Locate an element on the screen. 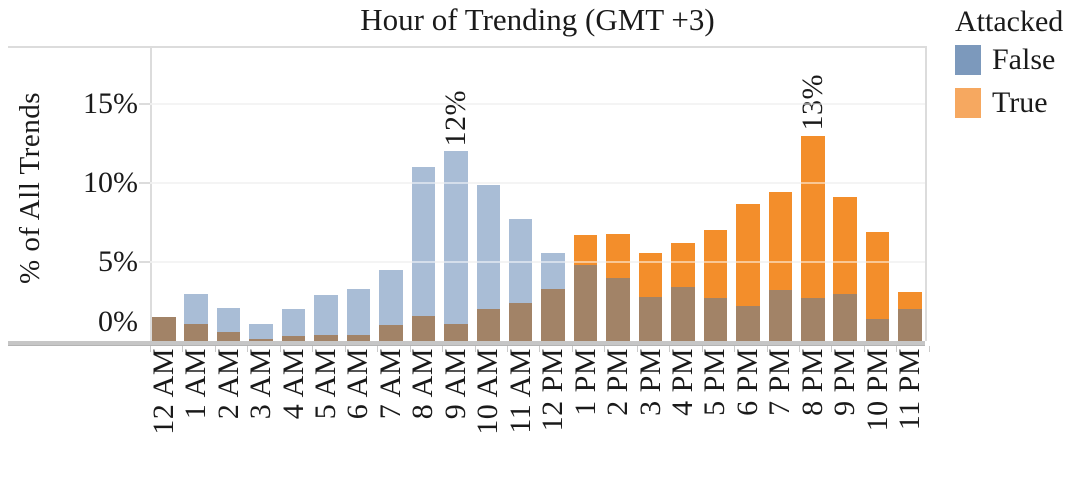 The image size is (1080, 477). annotation-9-am: 12% is located at coordinates (455, 118).